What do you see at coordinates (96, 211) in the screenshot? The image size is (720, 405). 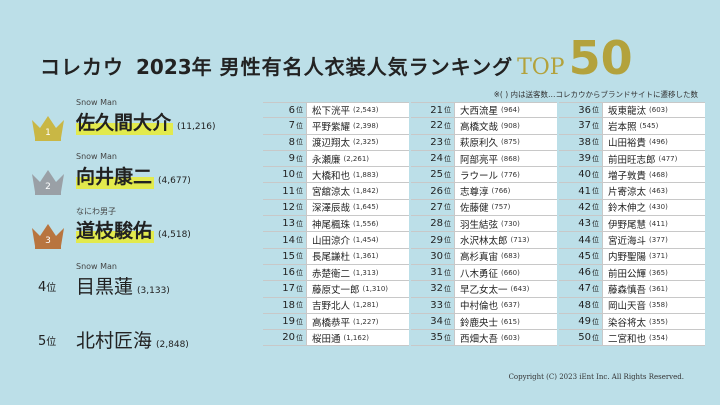 I see `group-name: なにわ男子` at bounding box center [96, 211].